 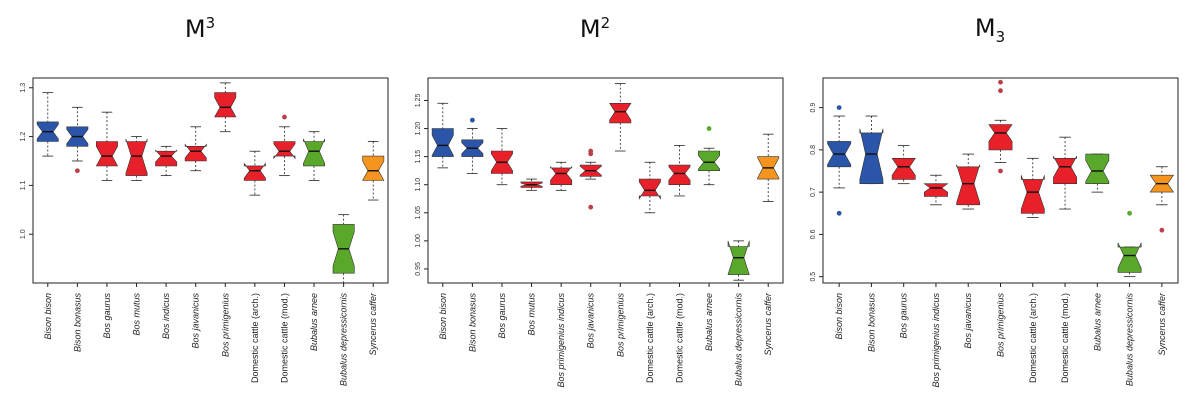 What do you see at coordinates (418, 185) in the screenshot?
I see `y-tick-label: 1.10` at bounding box center [418, 185].